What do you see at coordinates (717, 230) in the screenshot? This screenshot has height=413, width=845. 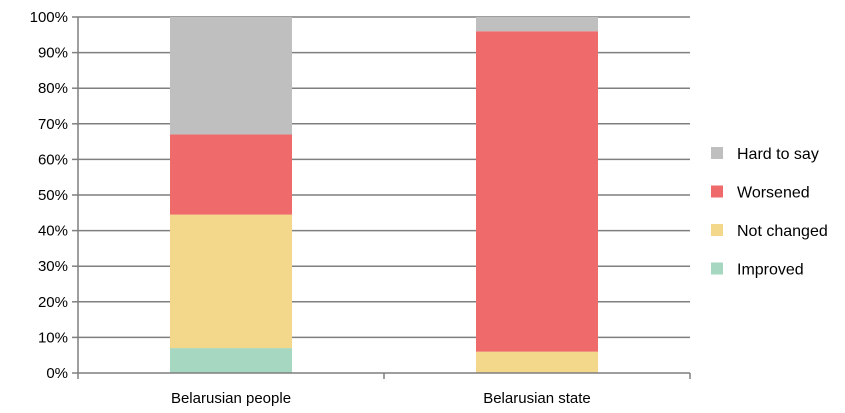 I see `legend-swatch-not-changed` at bounding box center [717, 230].